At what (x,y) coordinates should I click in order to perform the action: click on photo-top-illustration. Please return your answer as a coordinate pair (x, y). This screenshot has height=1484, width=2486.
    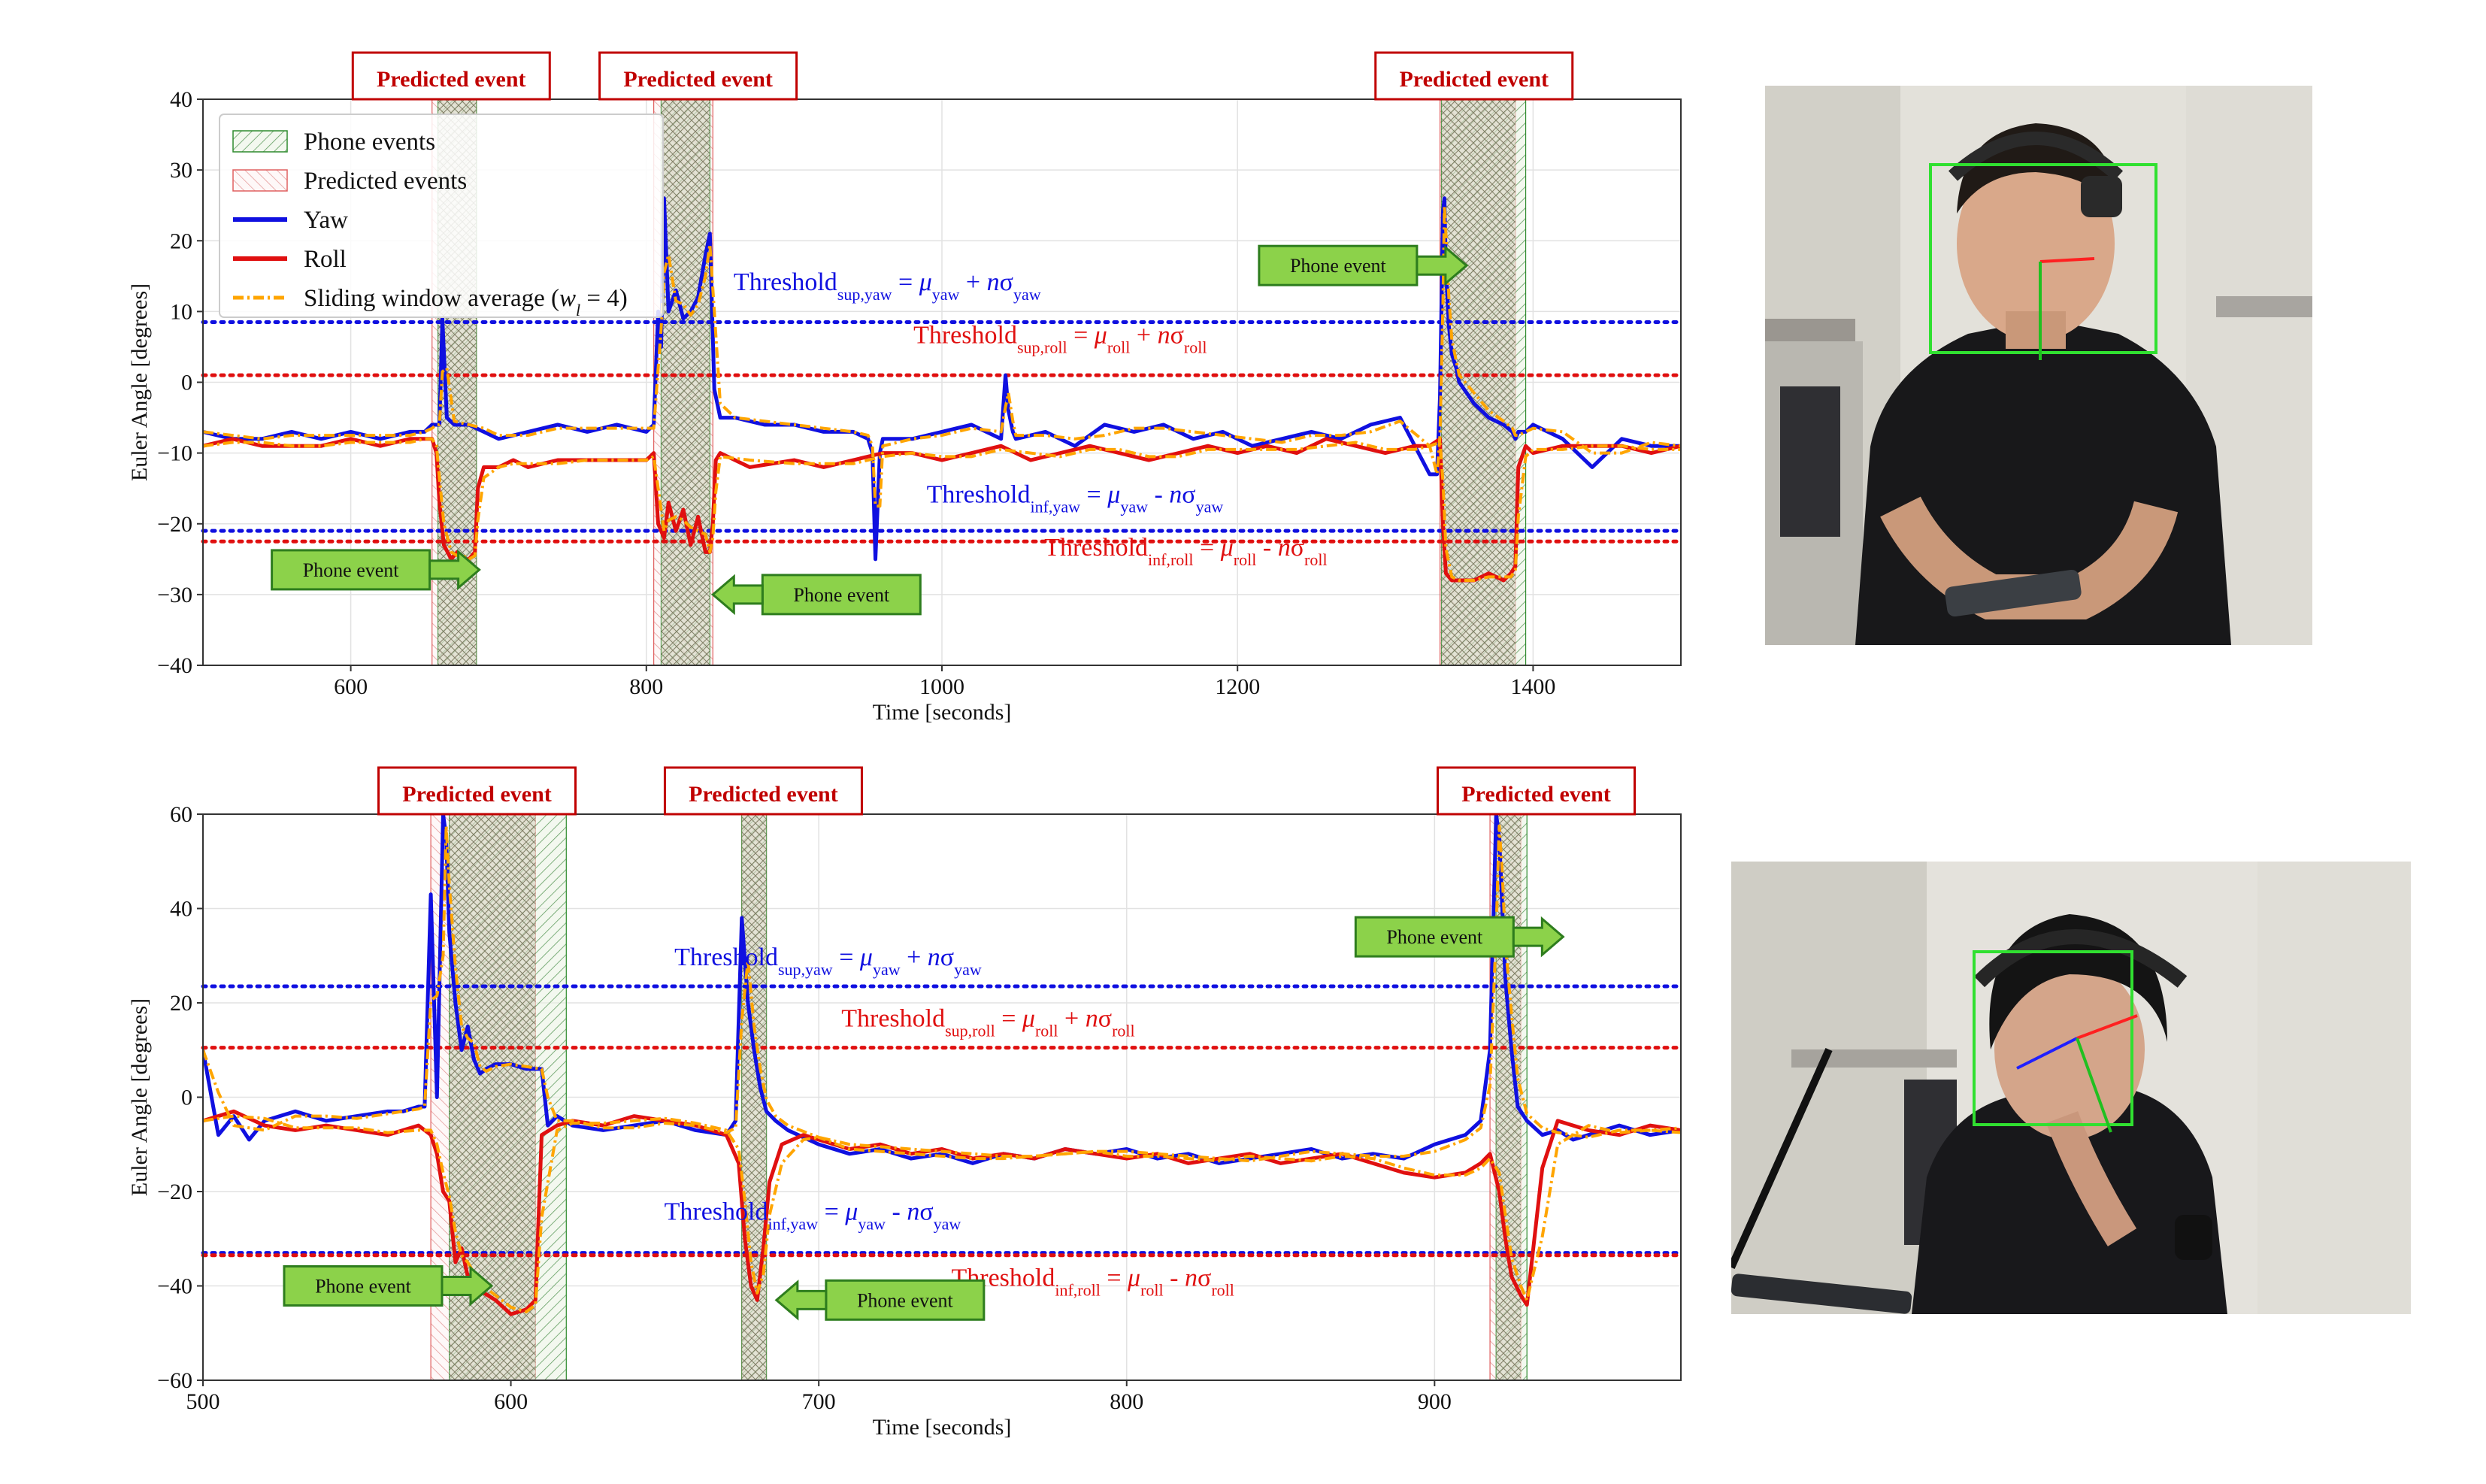
    Looking at the image, I should click on (2038, 365).